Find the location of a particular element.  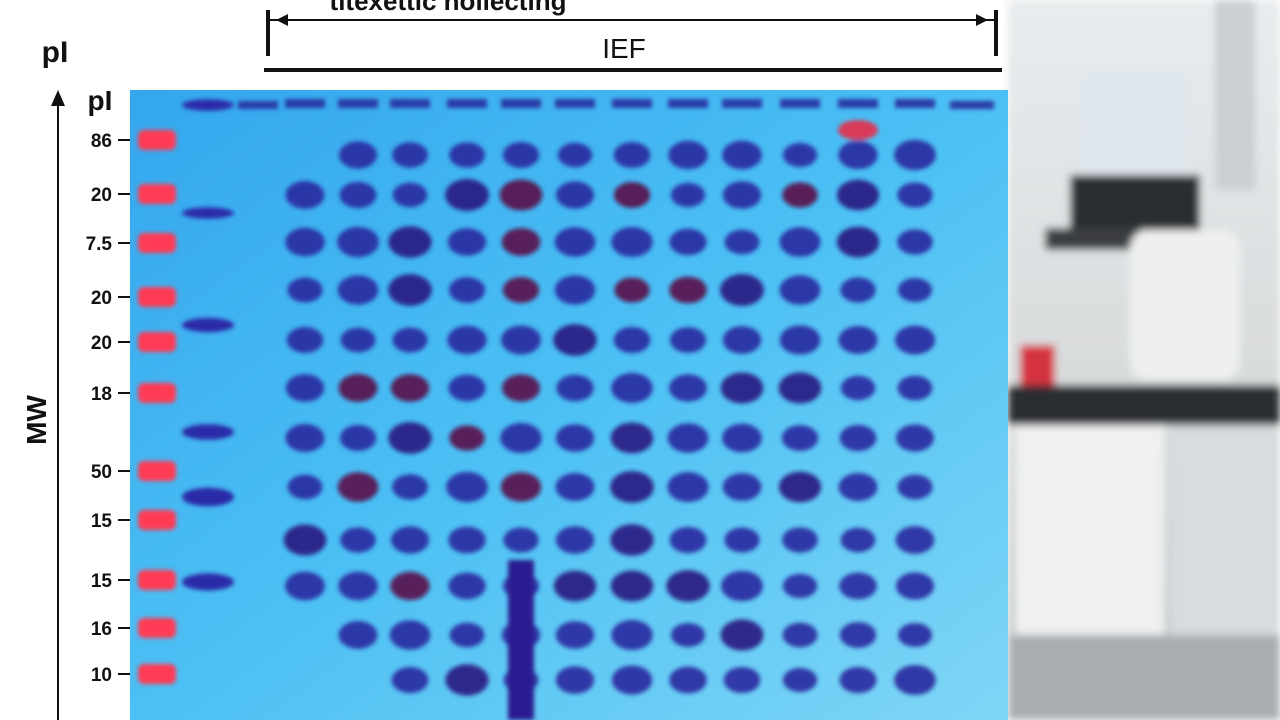

cabinet is located at coordinates (1090, 530).